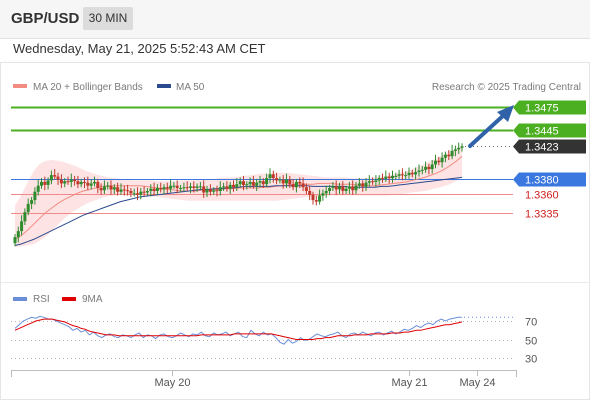 The image size is (590, 400). Describe the element at coordinates (69, 299) in the screenshot. I see `ma9-legend-swatch` at that location.